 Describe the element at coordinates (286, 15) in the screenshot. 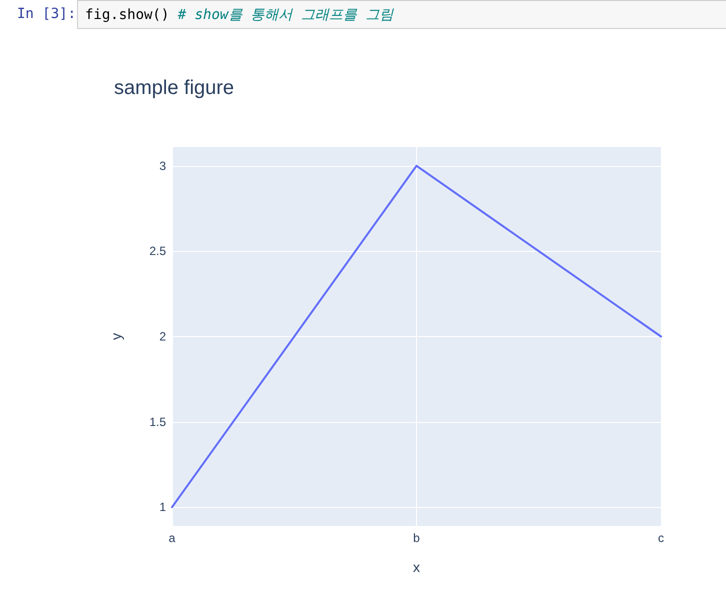

I see `text: # show를 통해서 그래프를 그림` at that location.